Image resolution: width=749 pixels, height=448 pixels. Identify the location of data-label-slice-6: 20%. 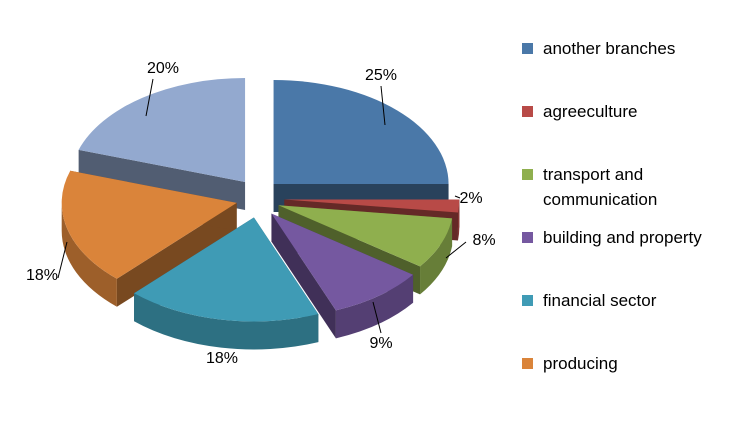
(163, 68).